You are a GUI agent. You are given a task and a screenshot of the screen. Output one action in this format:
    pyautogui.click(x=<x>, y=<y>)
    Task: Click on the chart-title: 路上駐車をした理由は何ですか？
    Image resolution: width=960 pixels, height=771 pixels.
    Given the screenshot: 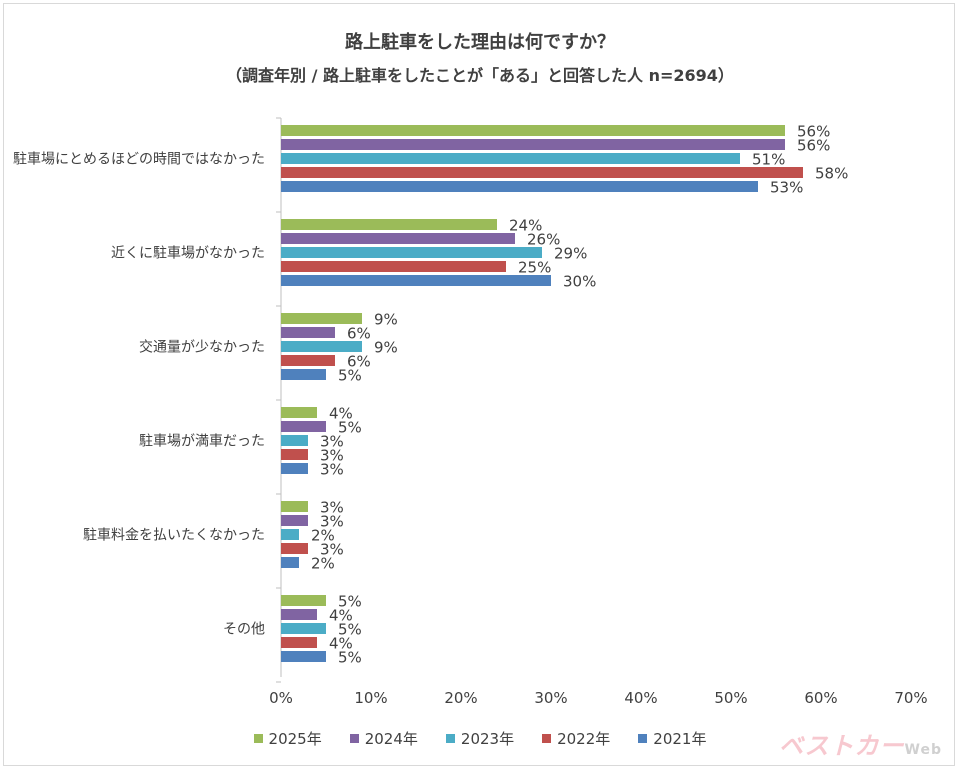 What is the action you would take?
    pyautogui.click(x=480, y=42)
    